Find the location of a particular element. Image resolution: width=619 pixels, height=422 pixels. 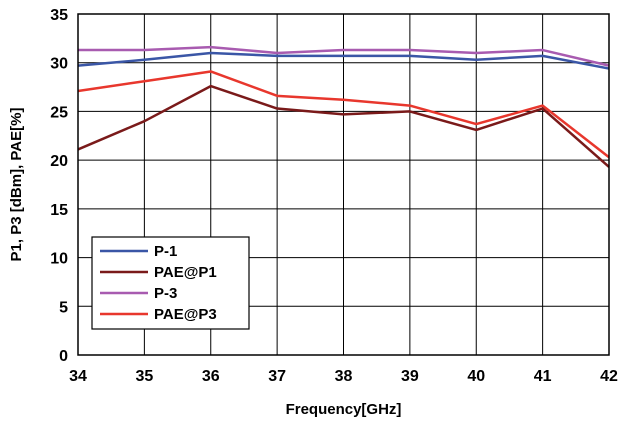

y-tick-label: 15 is located at coordinates (59, 210).